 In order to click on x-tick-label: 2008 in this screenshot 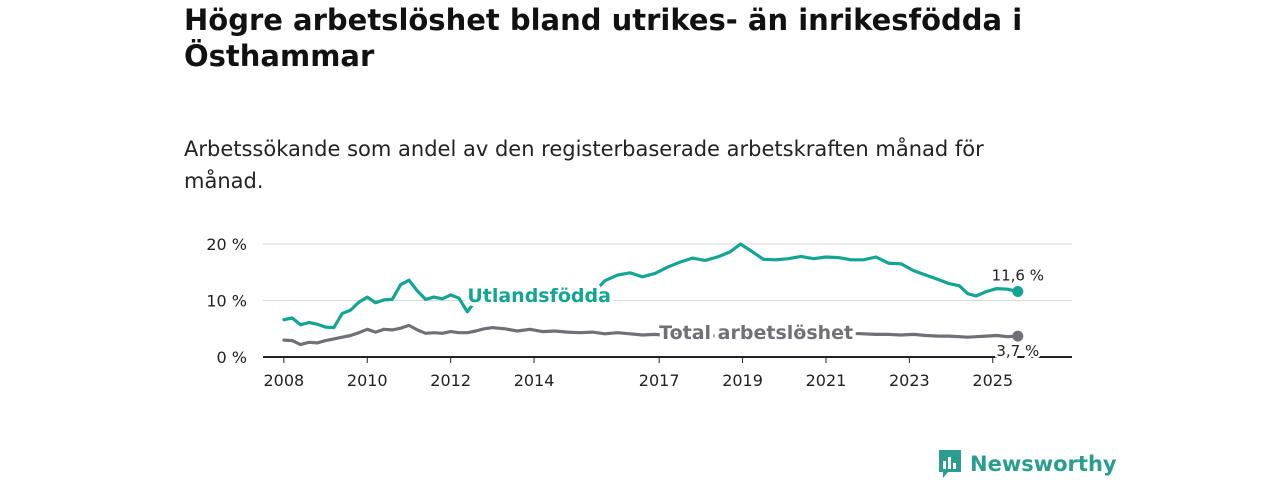, I will do `click(283, 380)`.